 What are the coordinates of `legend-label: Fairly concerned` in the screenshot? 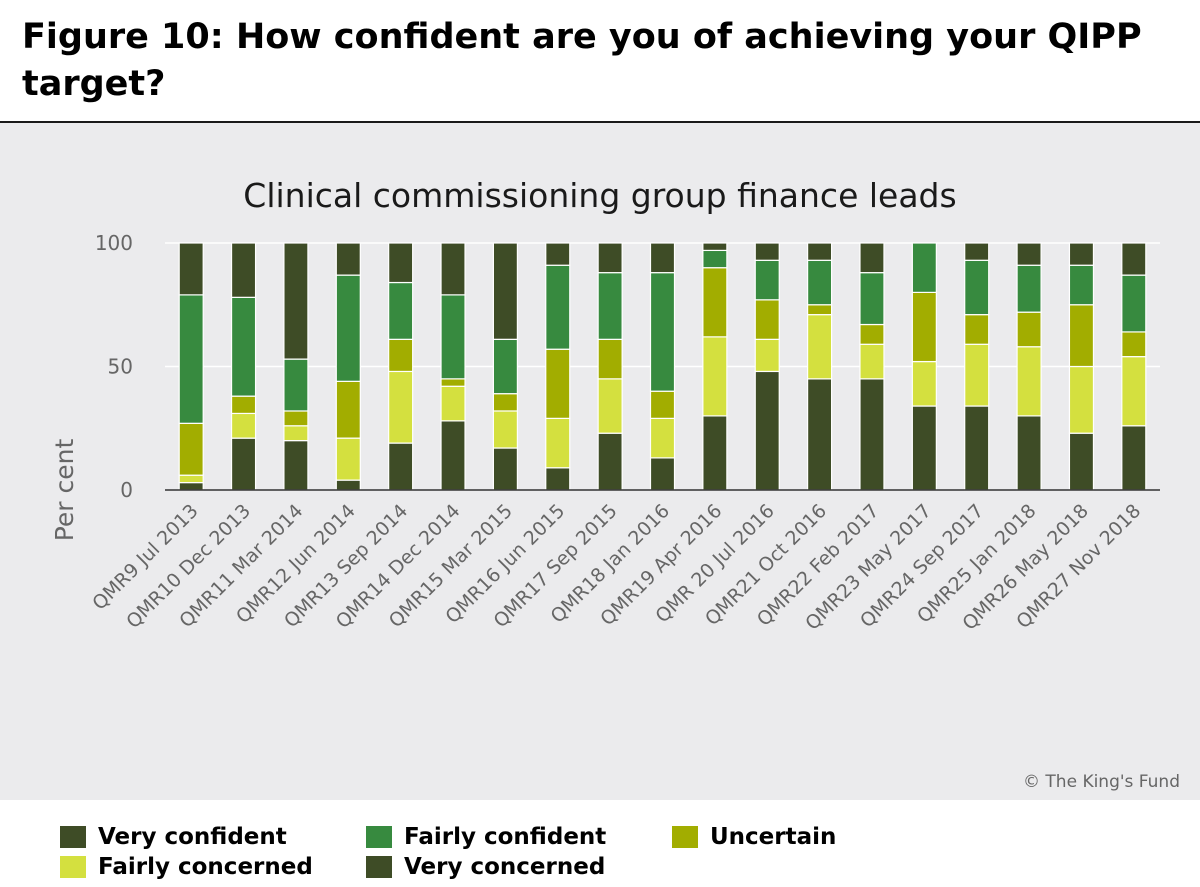 It's located at (205, 867).